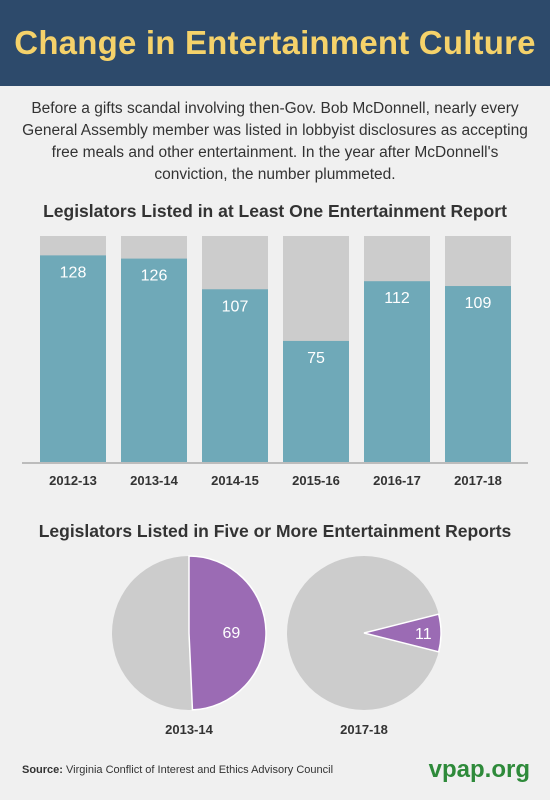 The width and height of the screenshot is (550, 800). I want to click on bar-category-label: 2015-16, so click(316, 480).